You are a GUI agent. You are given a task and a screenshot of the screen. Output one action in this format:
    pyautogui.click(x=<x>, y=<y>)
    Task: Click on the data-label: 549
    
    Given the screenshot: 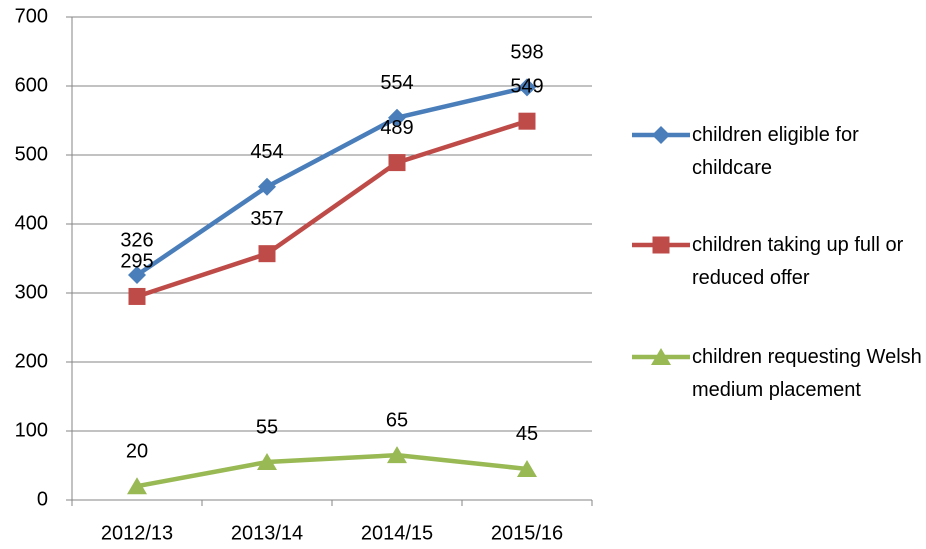 What is the action you would take?
    pyautogui.click(x=526, y=86)
    